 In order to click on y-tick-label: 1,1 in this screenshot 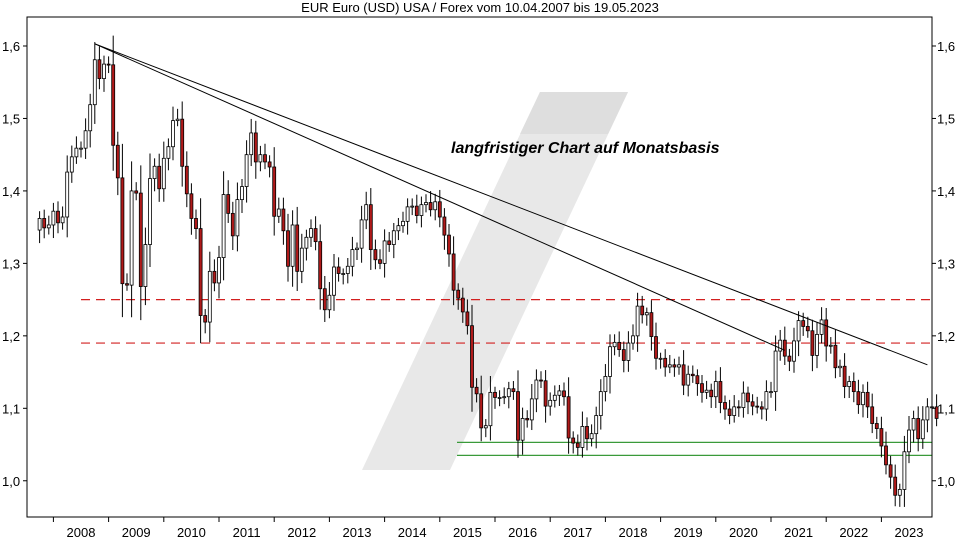, I will do `click(11, 408)`.